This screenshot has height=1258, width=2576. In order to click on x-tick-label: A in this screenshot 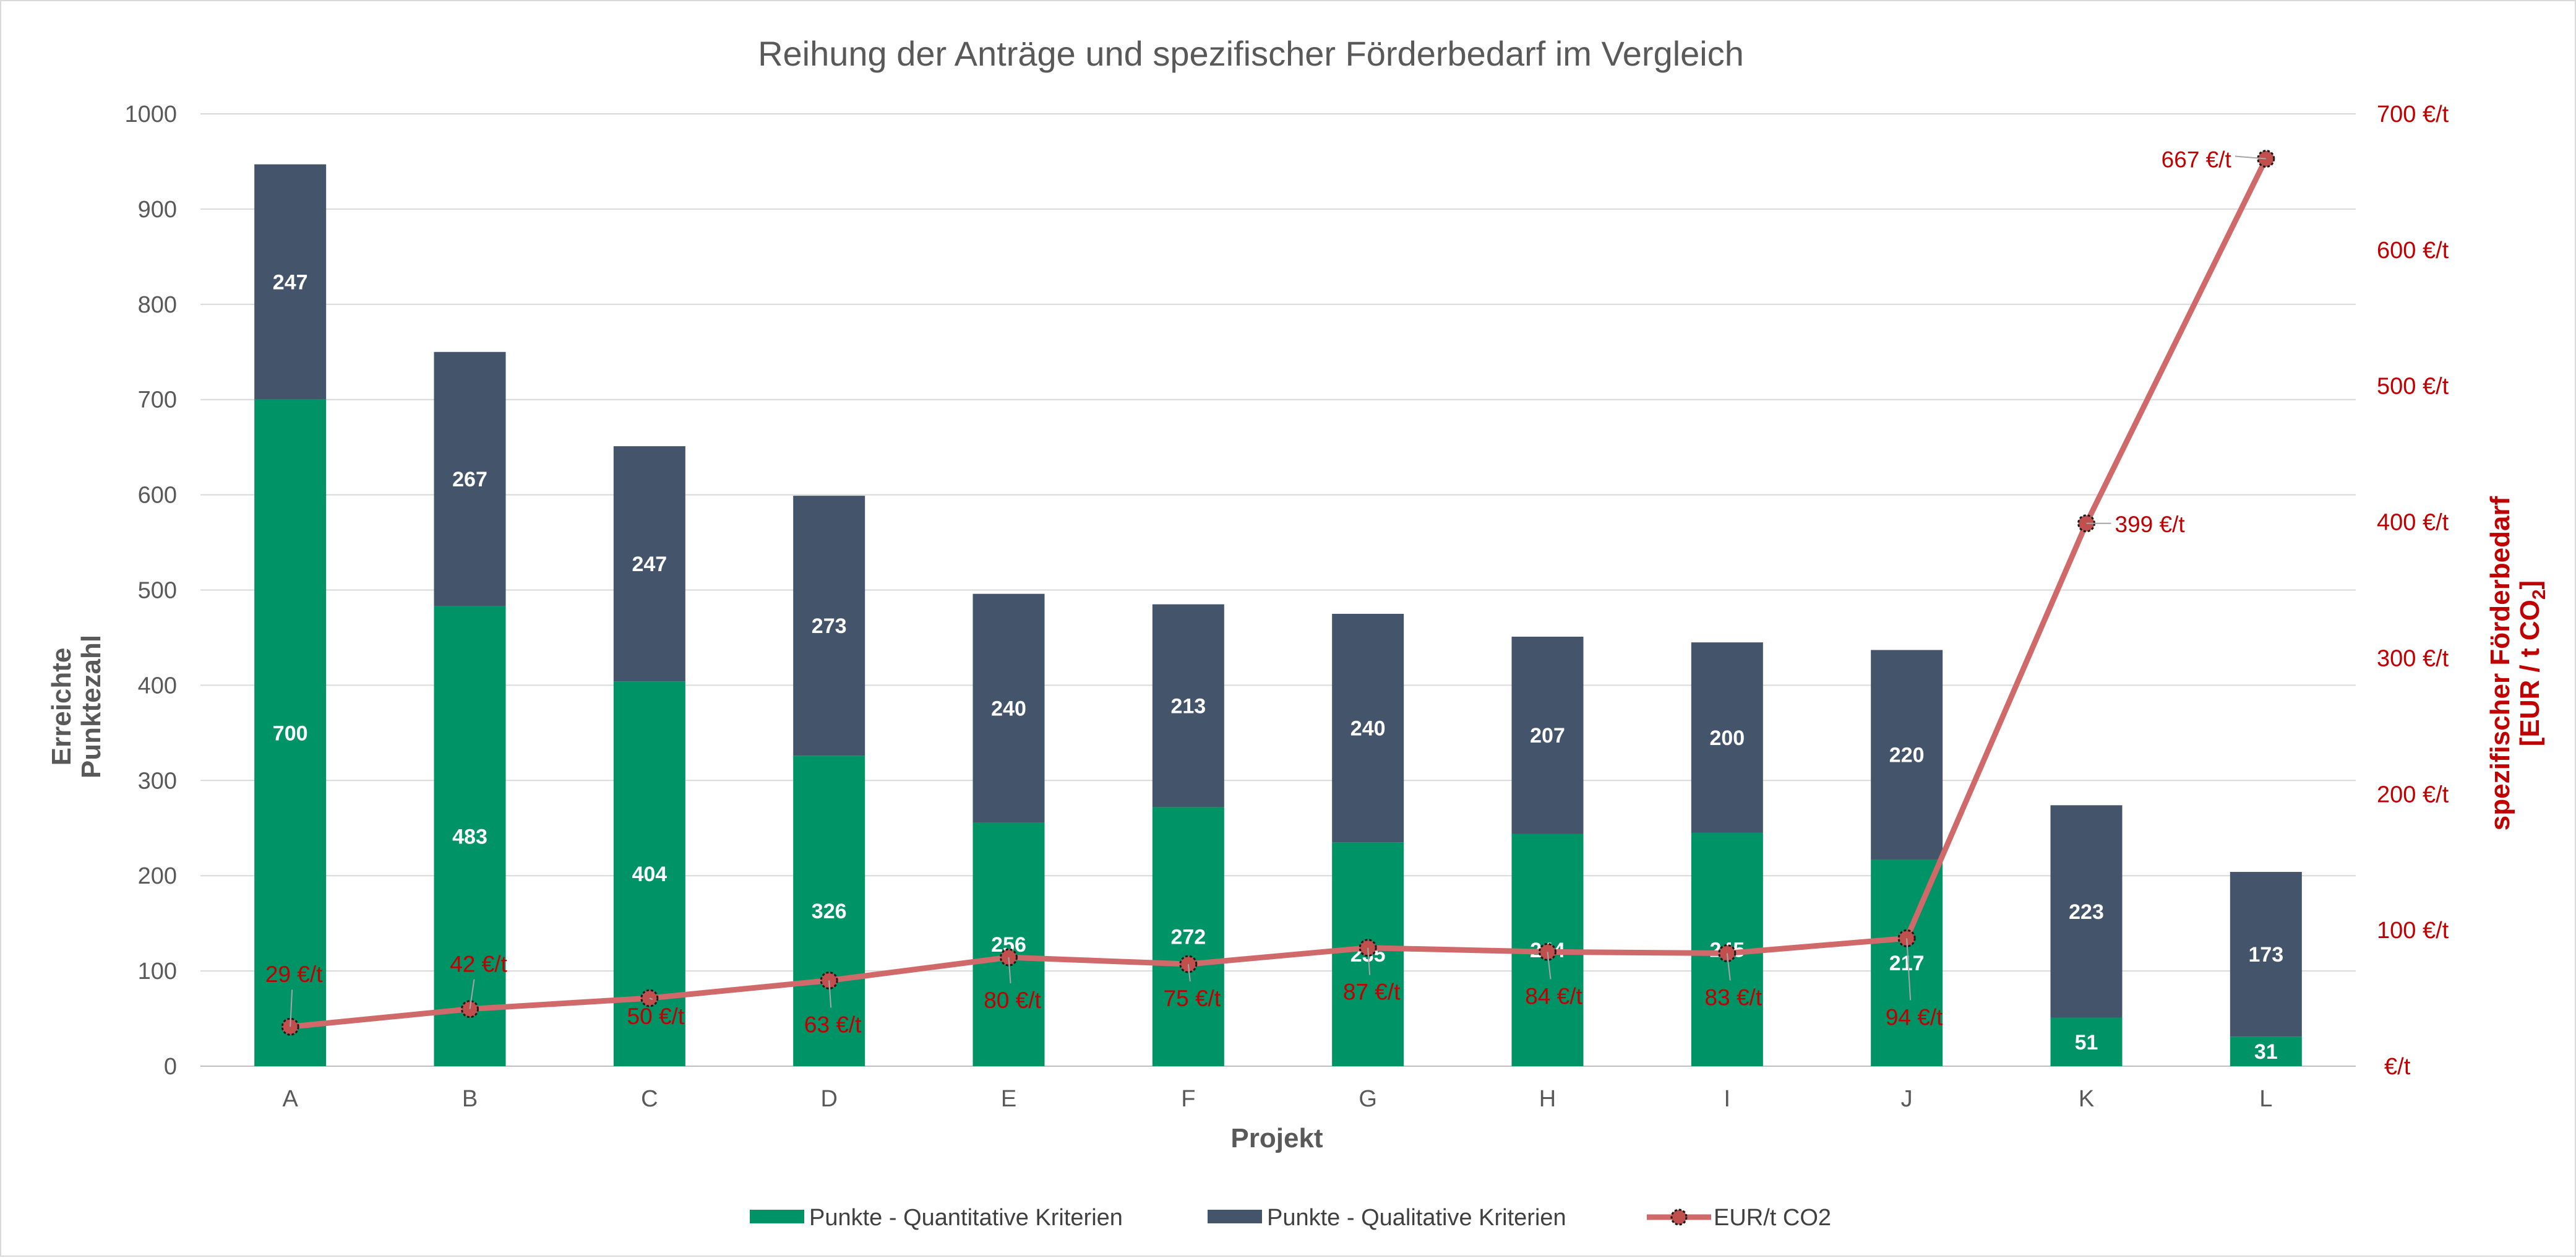, I will do `click(290, 1099)`.